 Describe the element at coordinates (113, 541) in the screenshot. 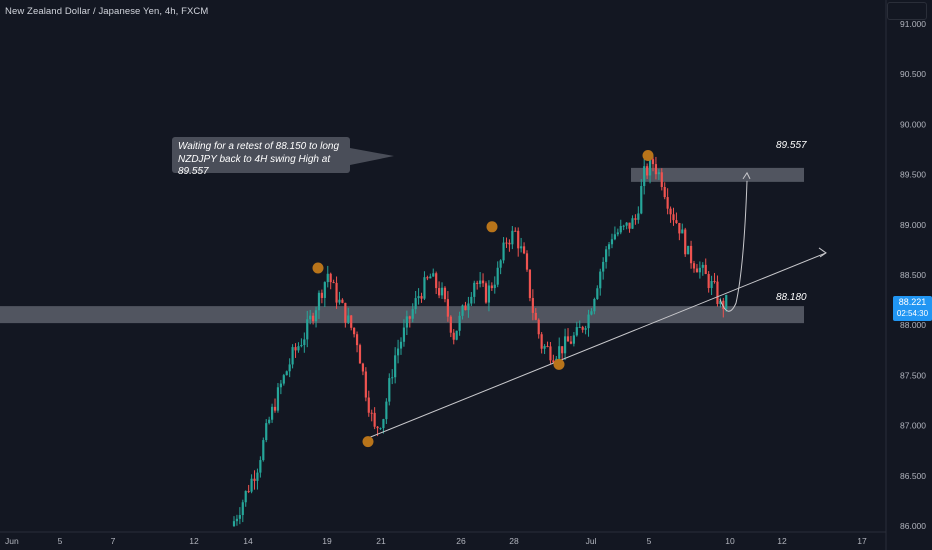

I see `time-tick-label: 7` at that location.